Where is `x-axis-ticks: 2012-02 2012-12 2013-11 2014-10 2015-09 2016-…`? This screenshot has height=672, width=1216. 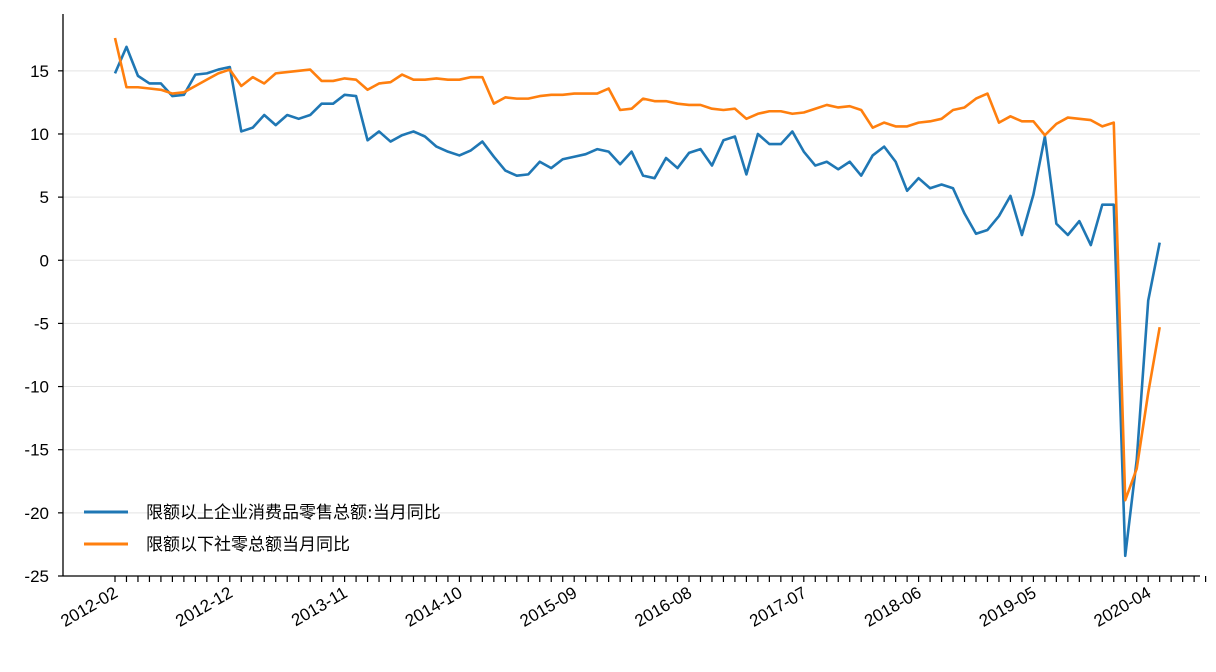 x-axis-ticks: 2012-02 2012-12 2013-11 2014-10 2015-09 2016-… is located at coordinates (632, 603).